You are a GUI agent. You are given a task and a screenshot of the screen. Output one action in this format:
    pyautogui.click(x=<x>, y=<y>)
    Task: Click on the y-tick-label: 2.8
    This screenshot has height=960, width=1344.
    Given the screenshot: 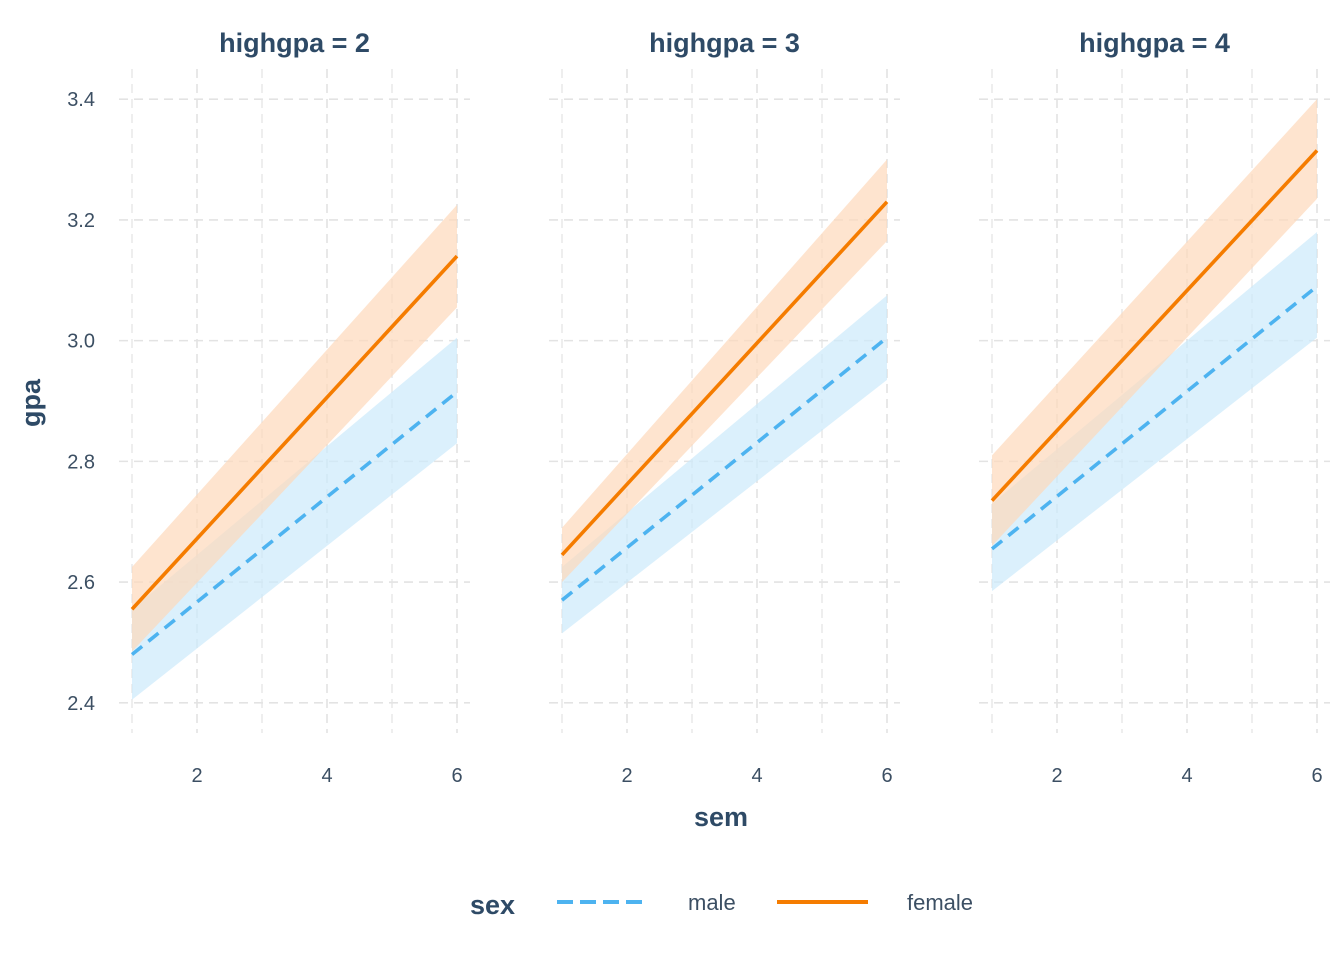 What is the action you would take?
    pyautogui.click(x=81, y=462)
    